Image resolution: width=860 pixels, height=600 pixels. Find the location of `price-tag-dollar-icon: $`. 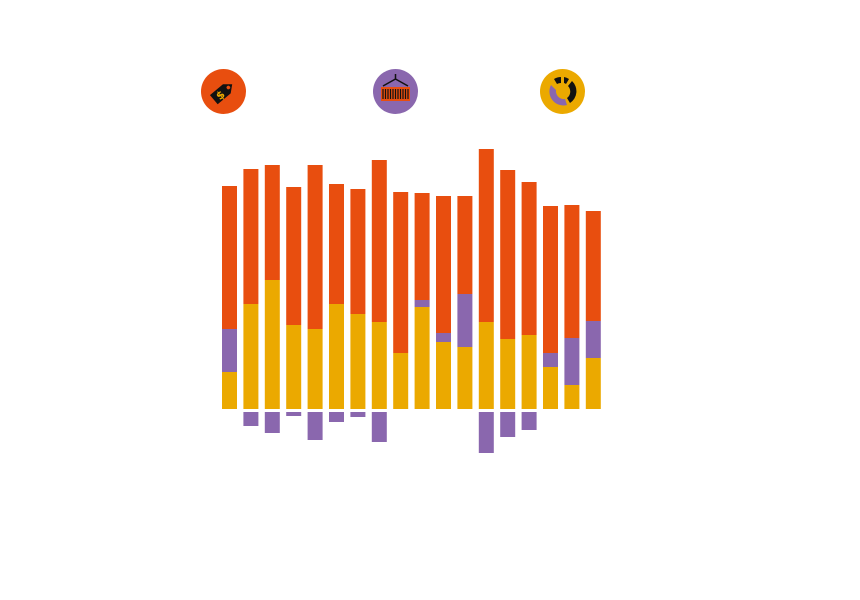

price-tag-dollar-icon: $ is located at coordinates (223, 91).